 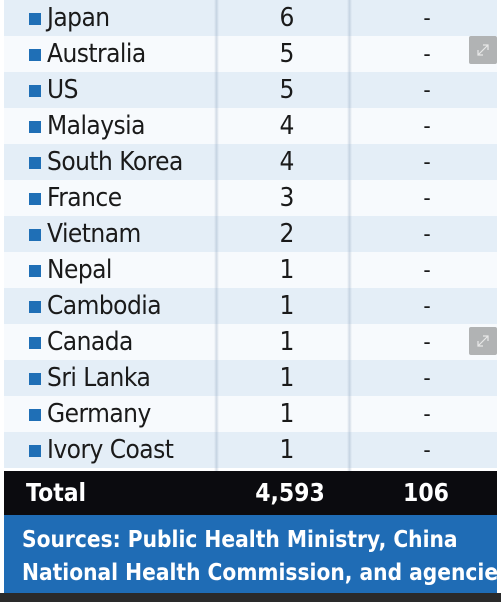 I want to click on table-row: Vietnam 2 -, so click(x=250, y=234).